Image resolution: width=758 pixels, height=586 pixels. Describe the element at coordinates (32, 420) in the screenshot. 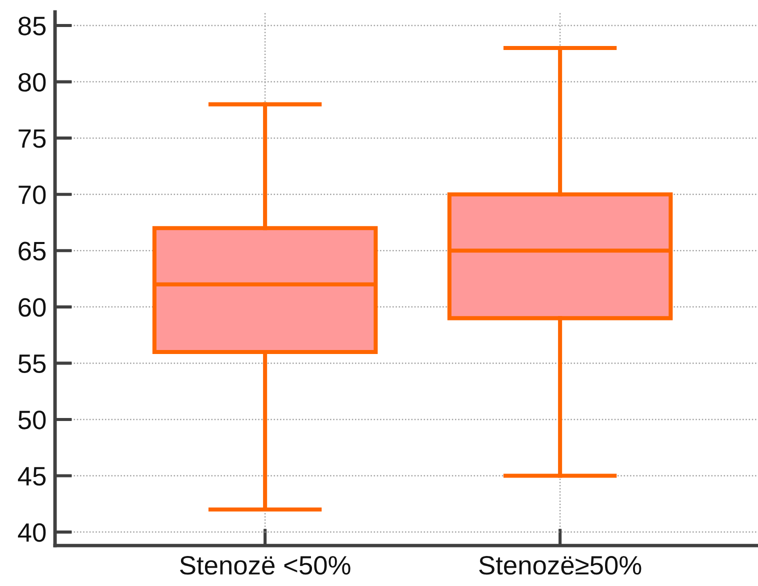

I see `y-tick-label: 50` at that location.